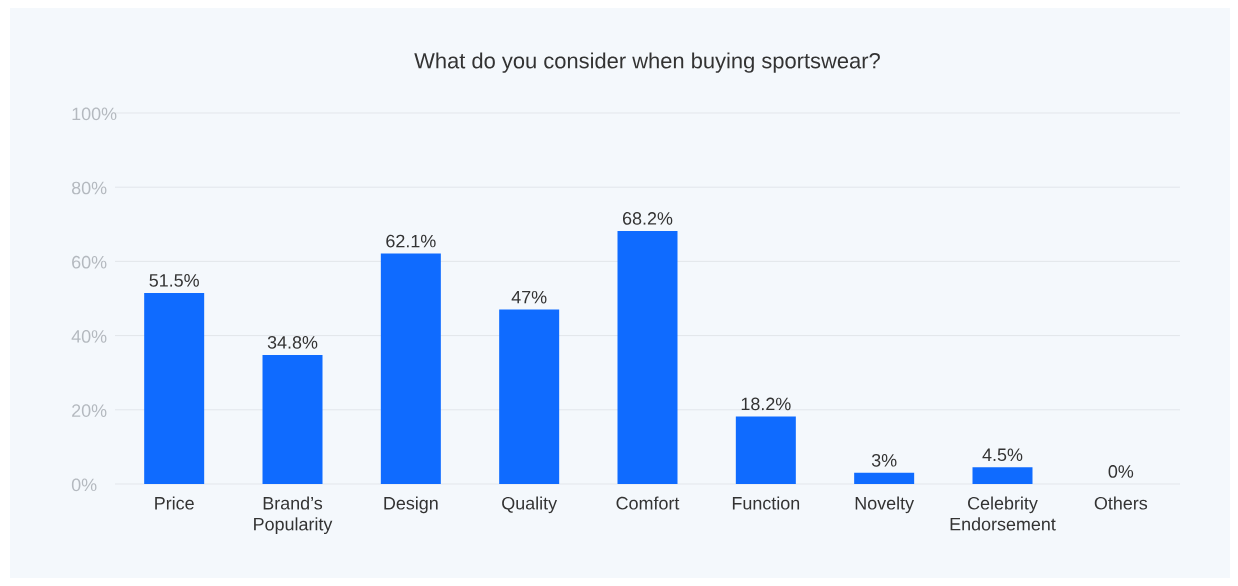 Image resolution: width=1238 pixels, height=586 pixels. I want to click on data-label: 18.2%, so click(766, 404).